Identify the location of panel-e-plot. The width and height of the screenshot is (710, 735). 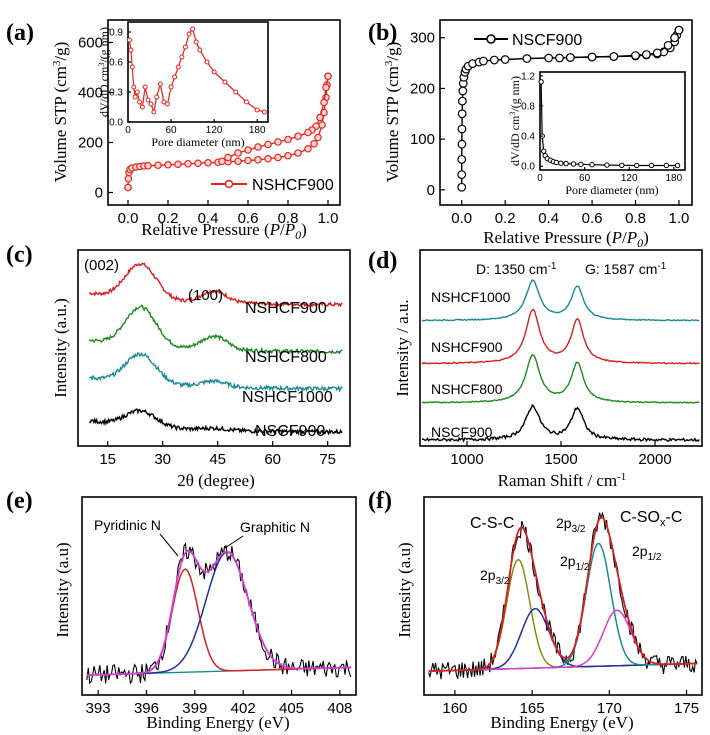
(219, 613).